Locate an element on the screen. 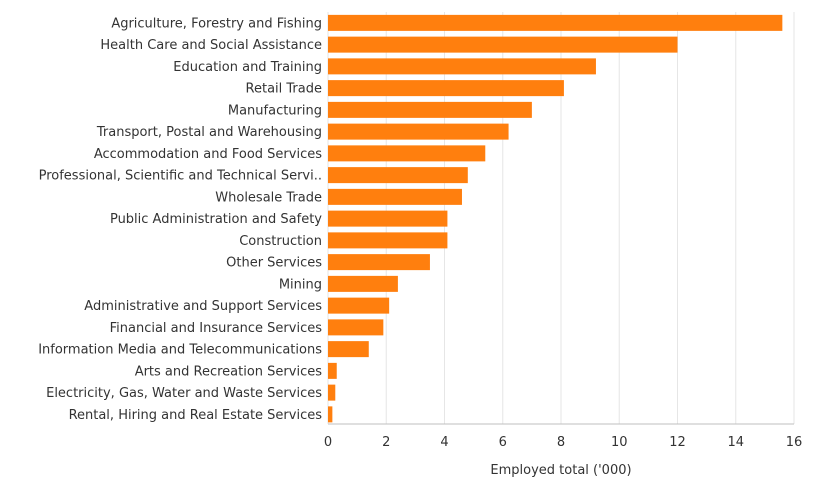 Image resolution: width=815 pixels, height=500 pixels. category-label: Rental, Hiring and Real Estate Services is located at coordinates (196, 415).